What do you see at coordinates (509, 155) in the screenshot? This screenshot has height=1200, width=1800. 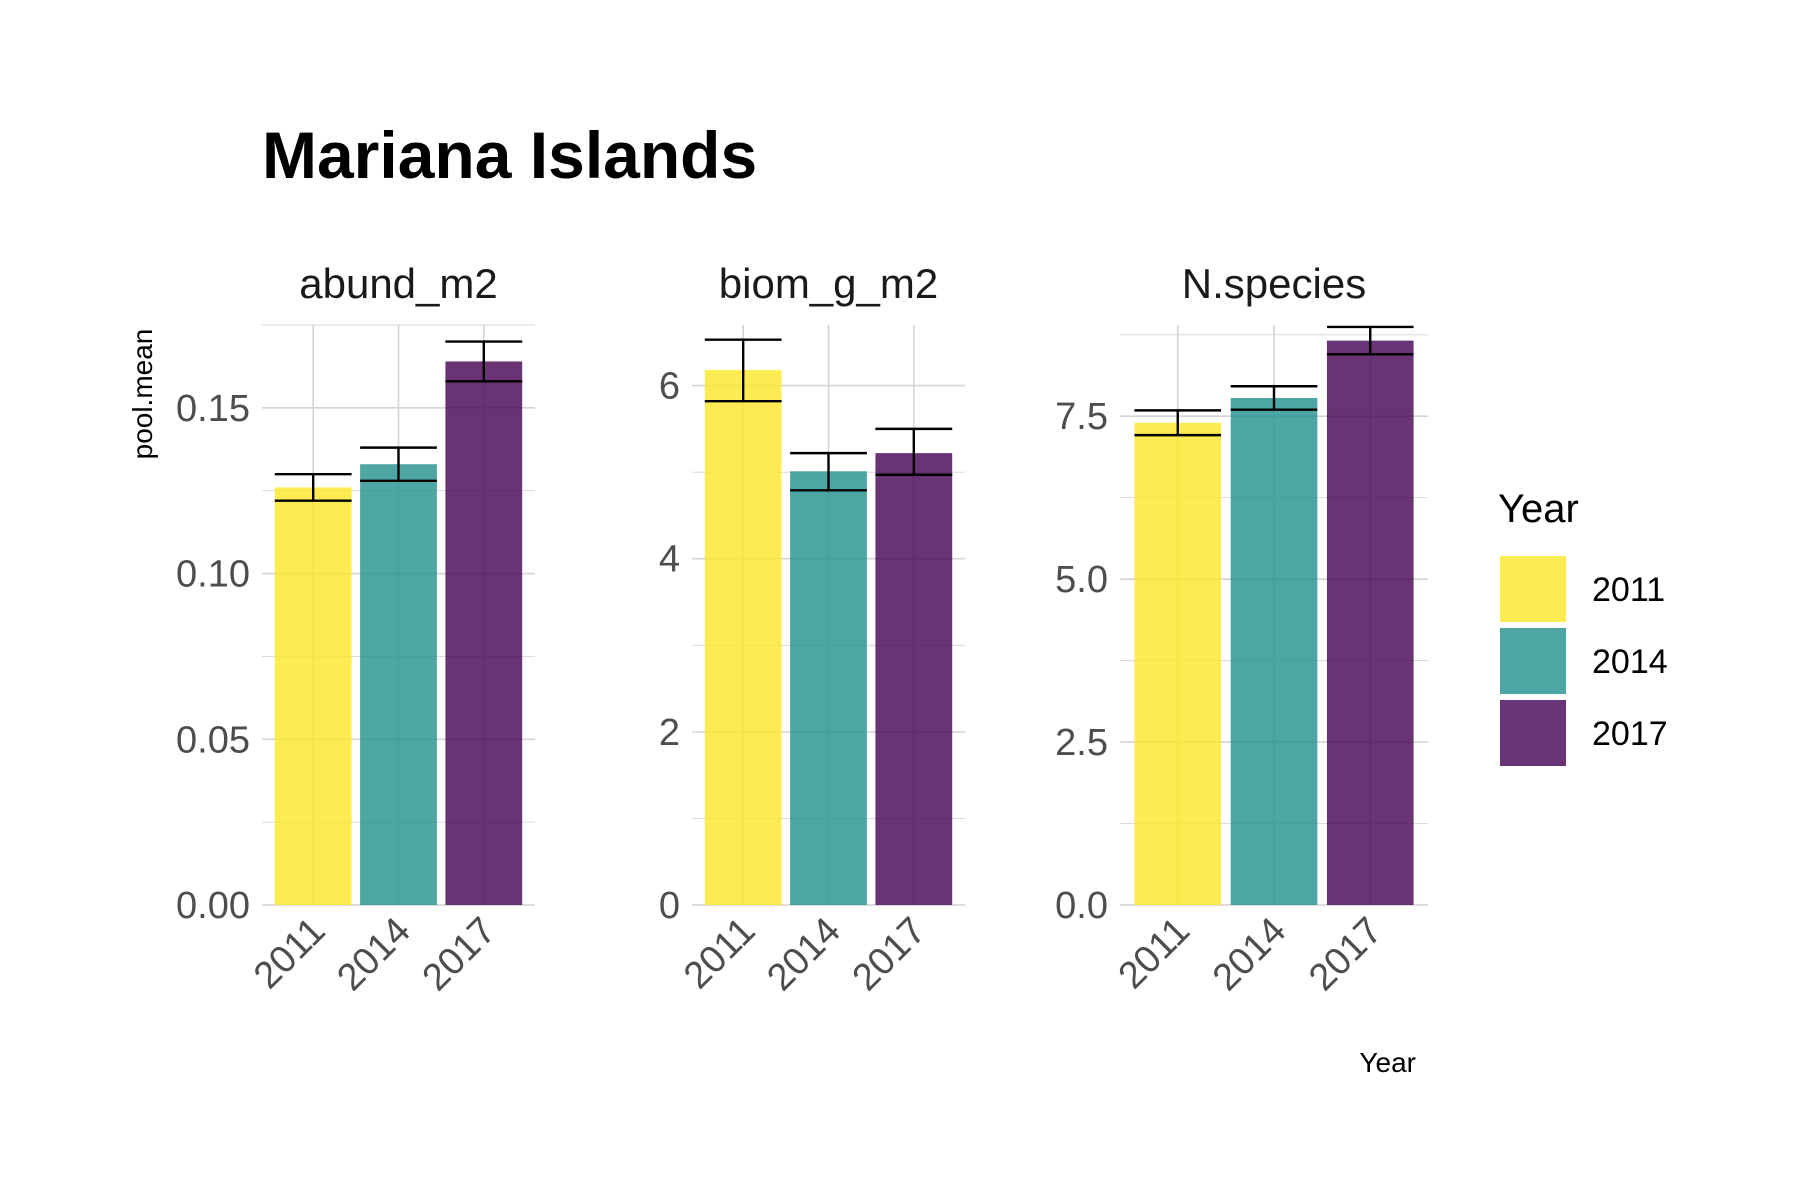 I see `chart-title: Mariana Islands` at bounding box center [509, 155].